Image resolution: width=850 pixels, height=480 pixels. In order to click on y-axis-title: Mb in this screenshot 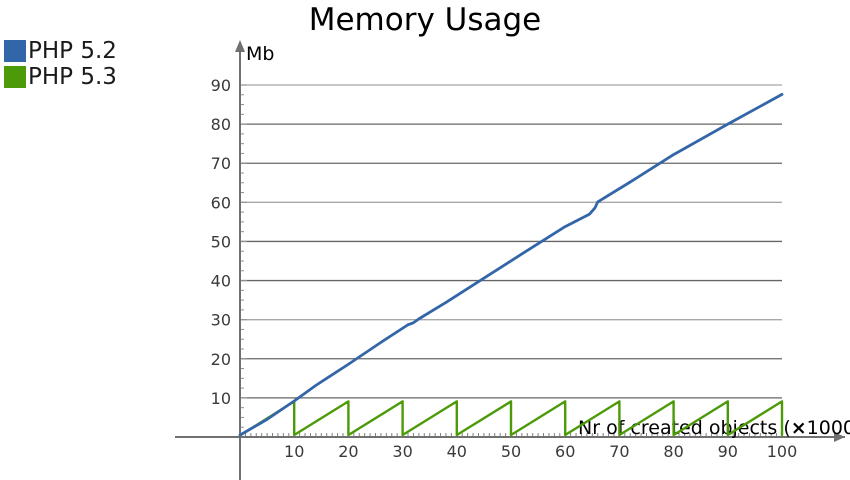, I will do `click(260, 54)`.